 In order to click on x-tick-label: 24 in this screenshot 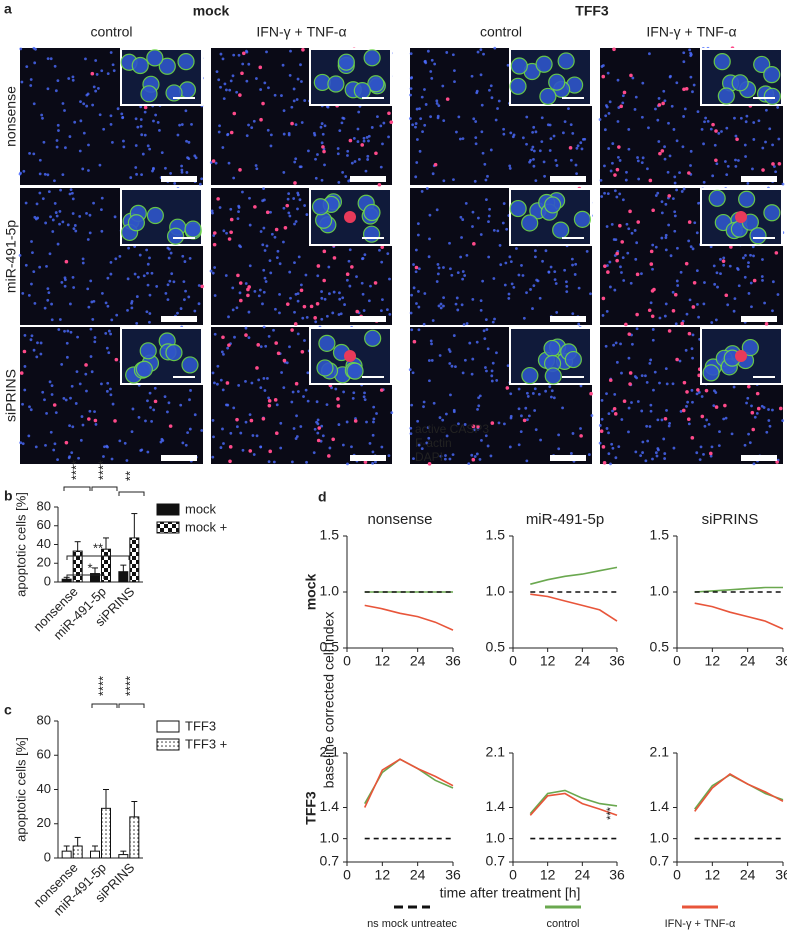, I will do `click(583, 661)`.